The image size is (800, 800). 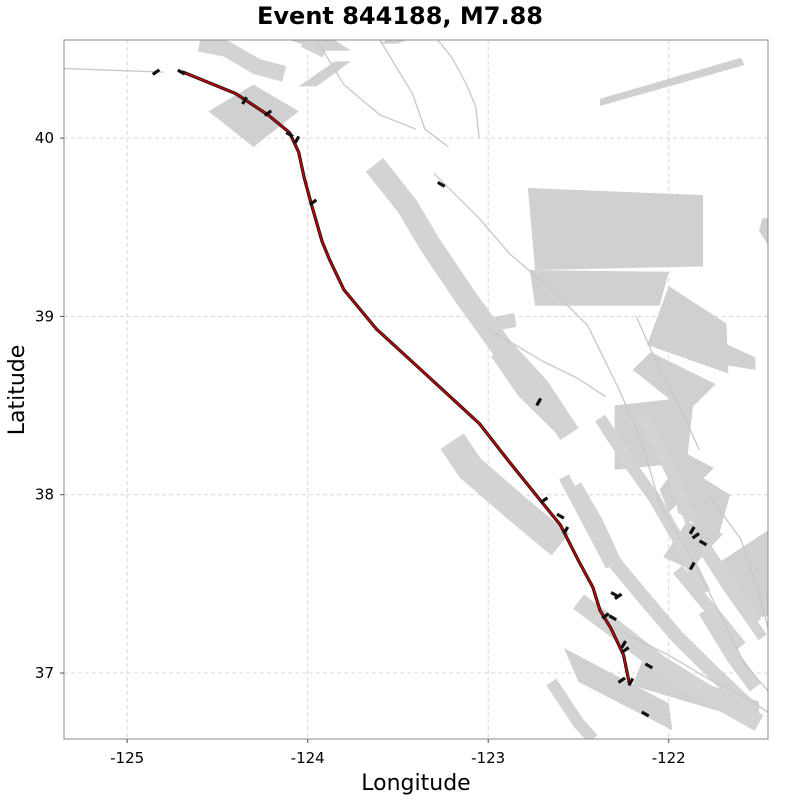 I want to click on chart-title: Event 844188, M7.88, so click(x=400, y=16).